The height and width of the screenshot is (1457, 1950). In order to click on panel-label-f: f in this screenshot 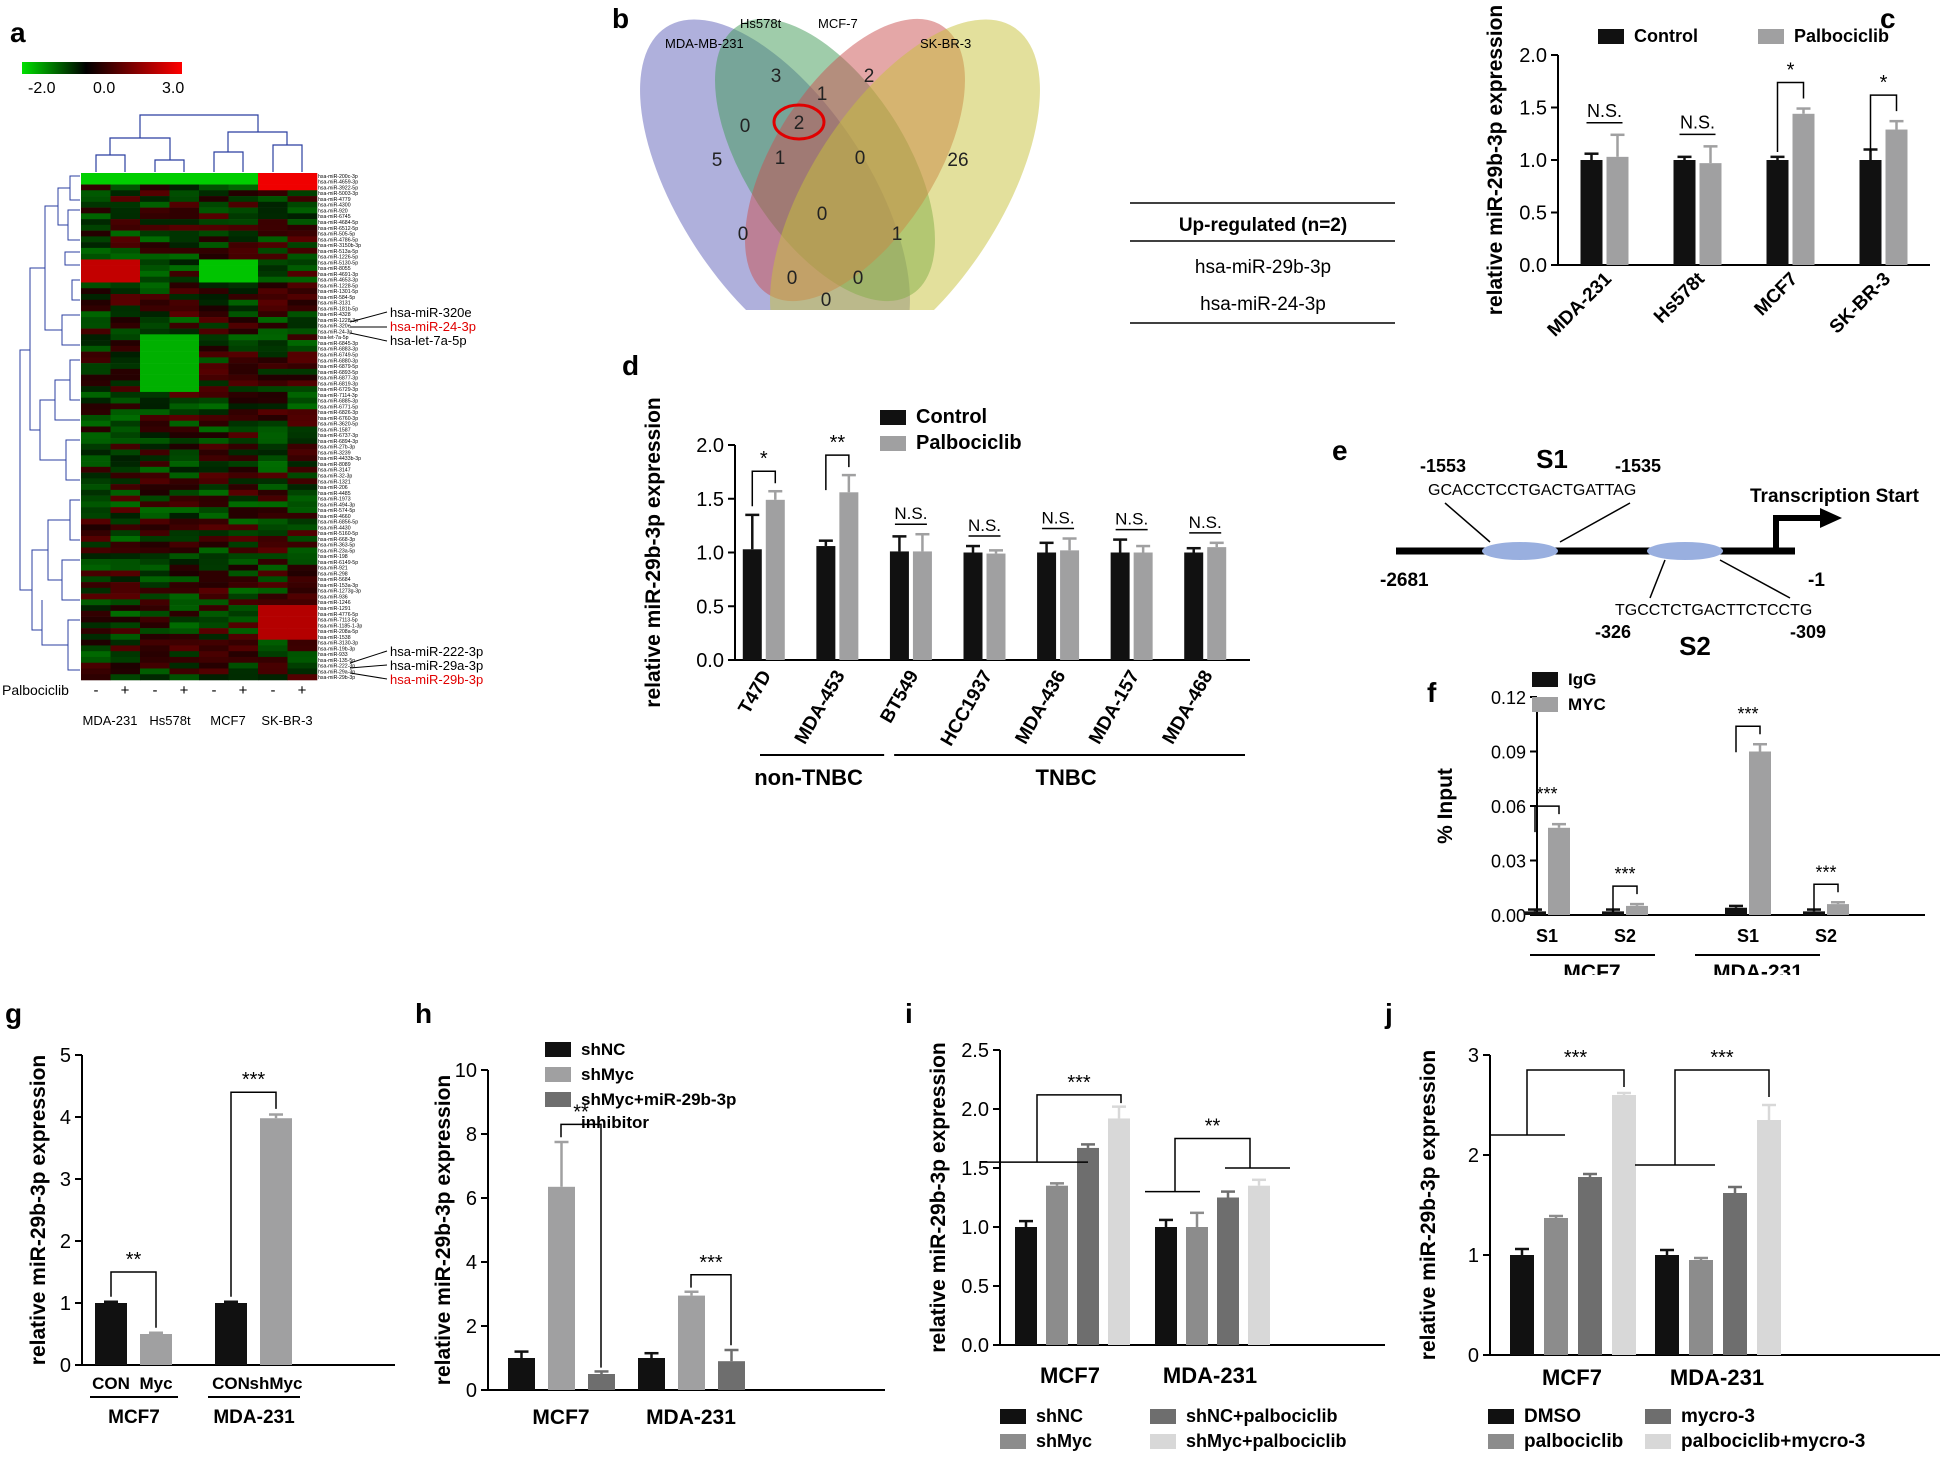, I will do `click(1432, 692)`.